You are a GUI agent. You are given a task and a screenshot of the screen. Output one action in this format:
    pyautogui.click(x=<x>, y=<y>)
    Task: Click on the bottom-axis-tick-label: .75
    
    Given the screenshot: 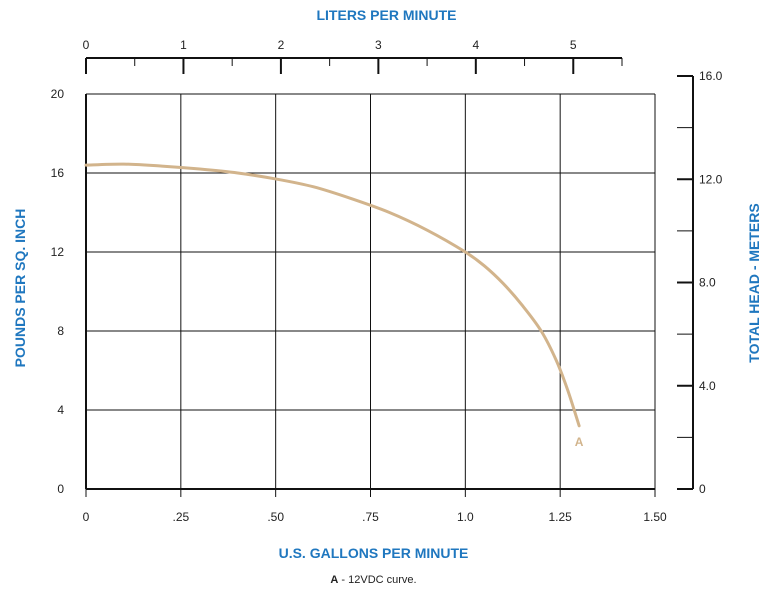 What is the action you would take?
    pyautogui.click(x=370, y=517)
    